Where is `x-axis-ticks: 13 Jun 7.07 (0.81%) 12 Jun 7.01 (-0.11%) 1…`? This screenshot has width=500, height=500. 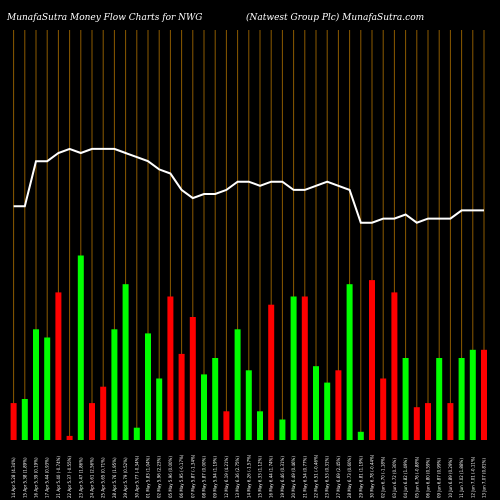 x-axis-ticks: 13 Jun 7.07 (0.81%) 12 Jun 7.01 (-0.11%) 1… is located at coordinates (248, 476).